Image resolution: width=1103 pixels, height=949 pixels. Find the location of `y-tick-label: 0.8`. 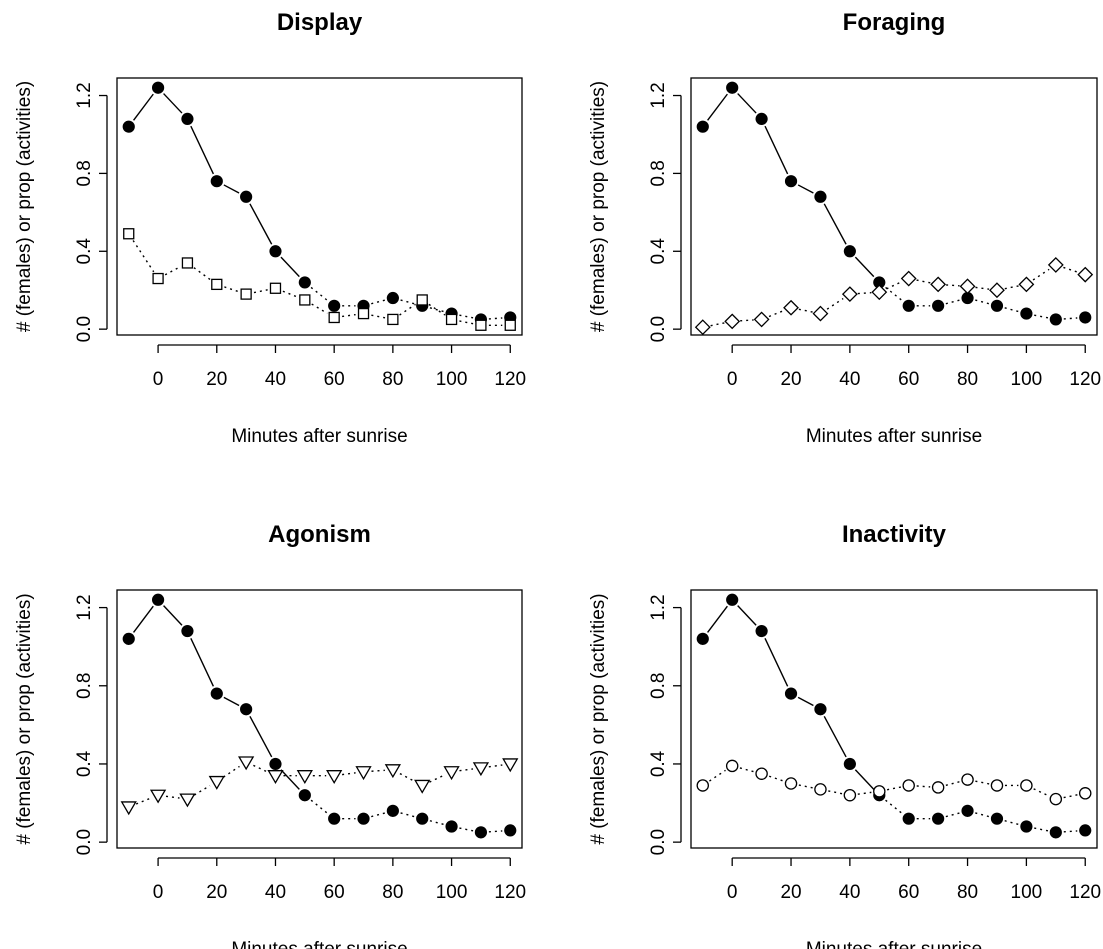

y-tick-label: 0.8 is located at coordinates (84, 173).